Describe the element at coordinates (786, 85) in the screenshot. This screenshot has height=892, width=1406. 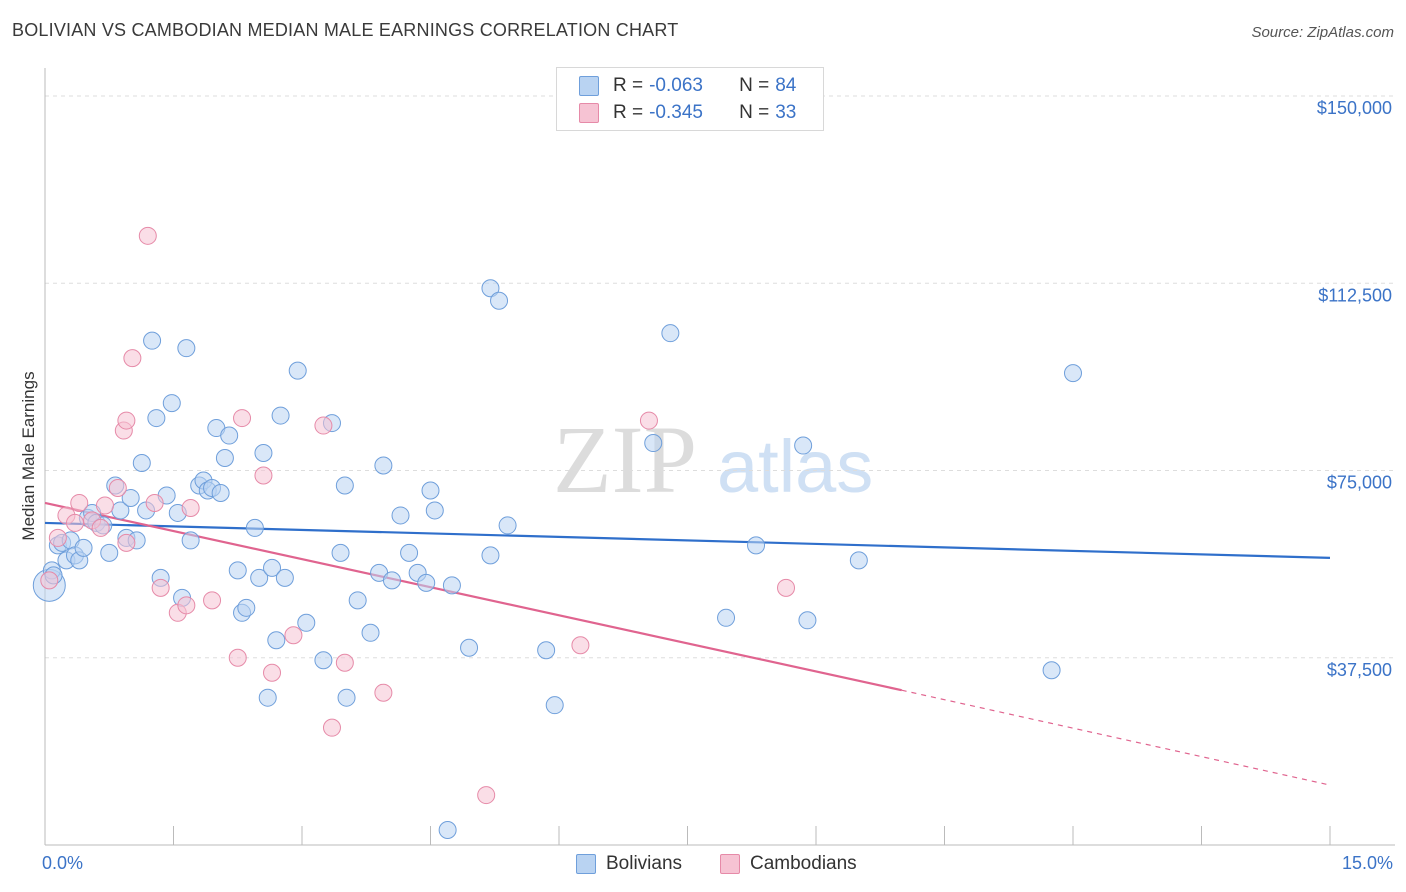
I see `legend-n-value: 84` at that location.